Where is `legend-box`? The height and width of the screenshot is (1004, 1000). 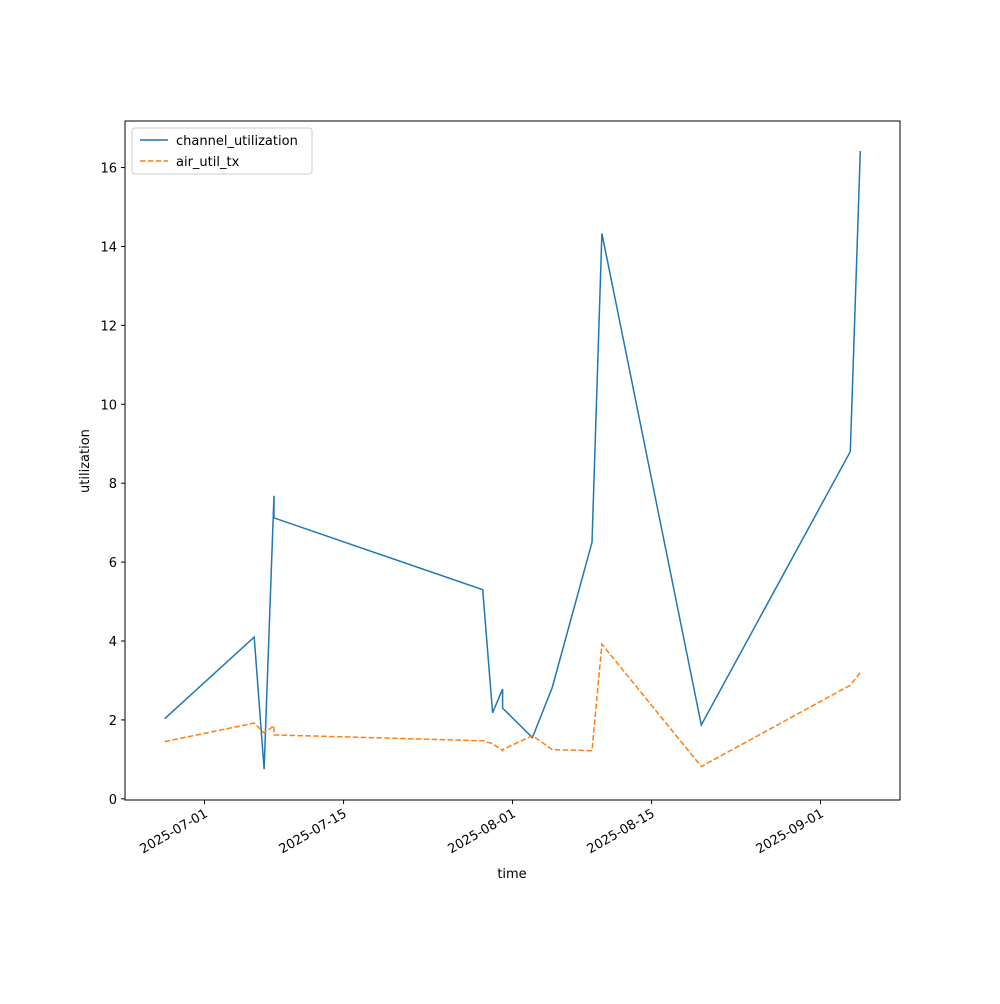 legend-box is located at coordinates (222, 151).